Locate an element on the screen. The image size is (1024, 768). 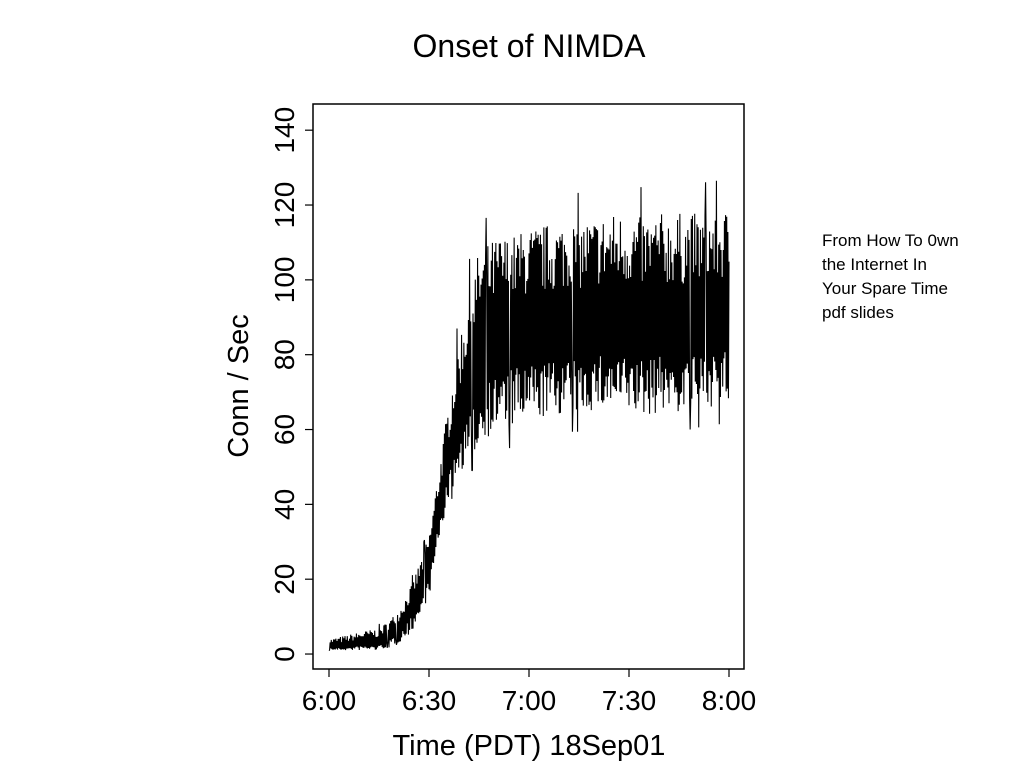
source-note-line-3: Your Spare Time is located at coordinates (885, 288).